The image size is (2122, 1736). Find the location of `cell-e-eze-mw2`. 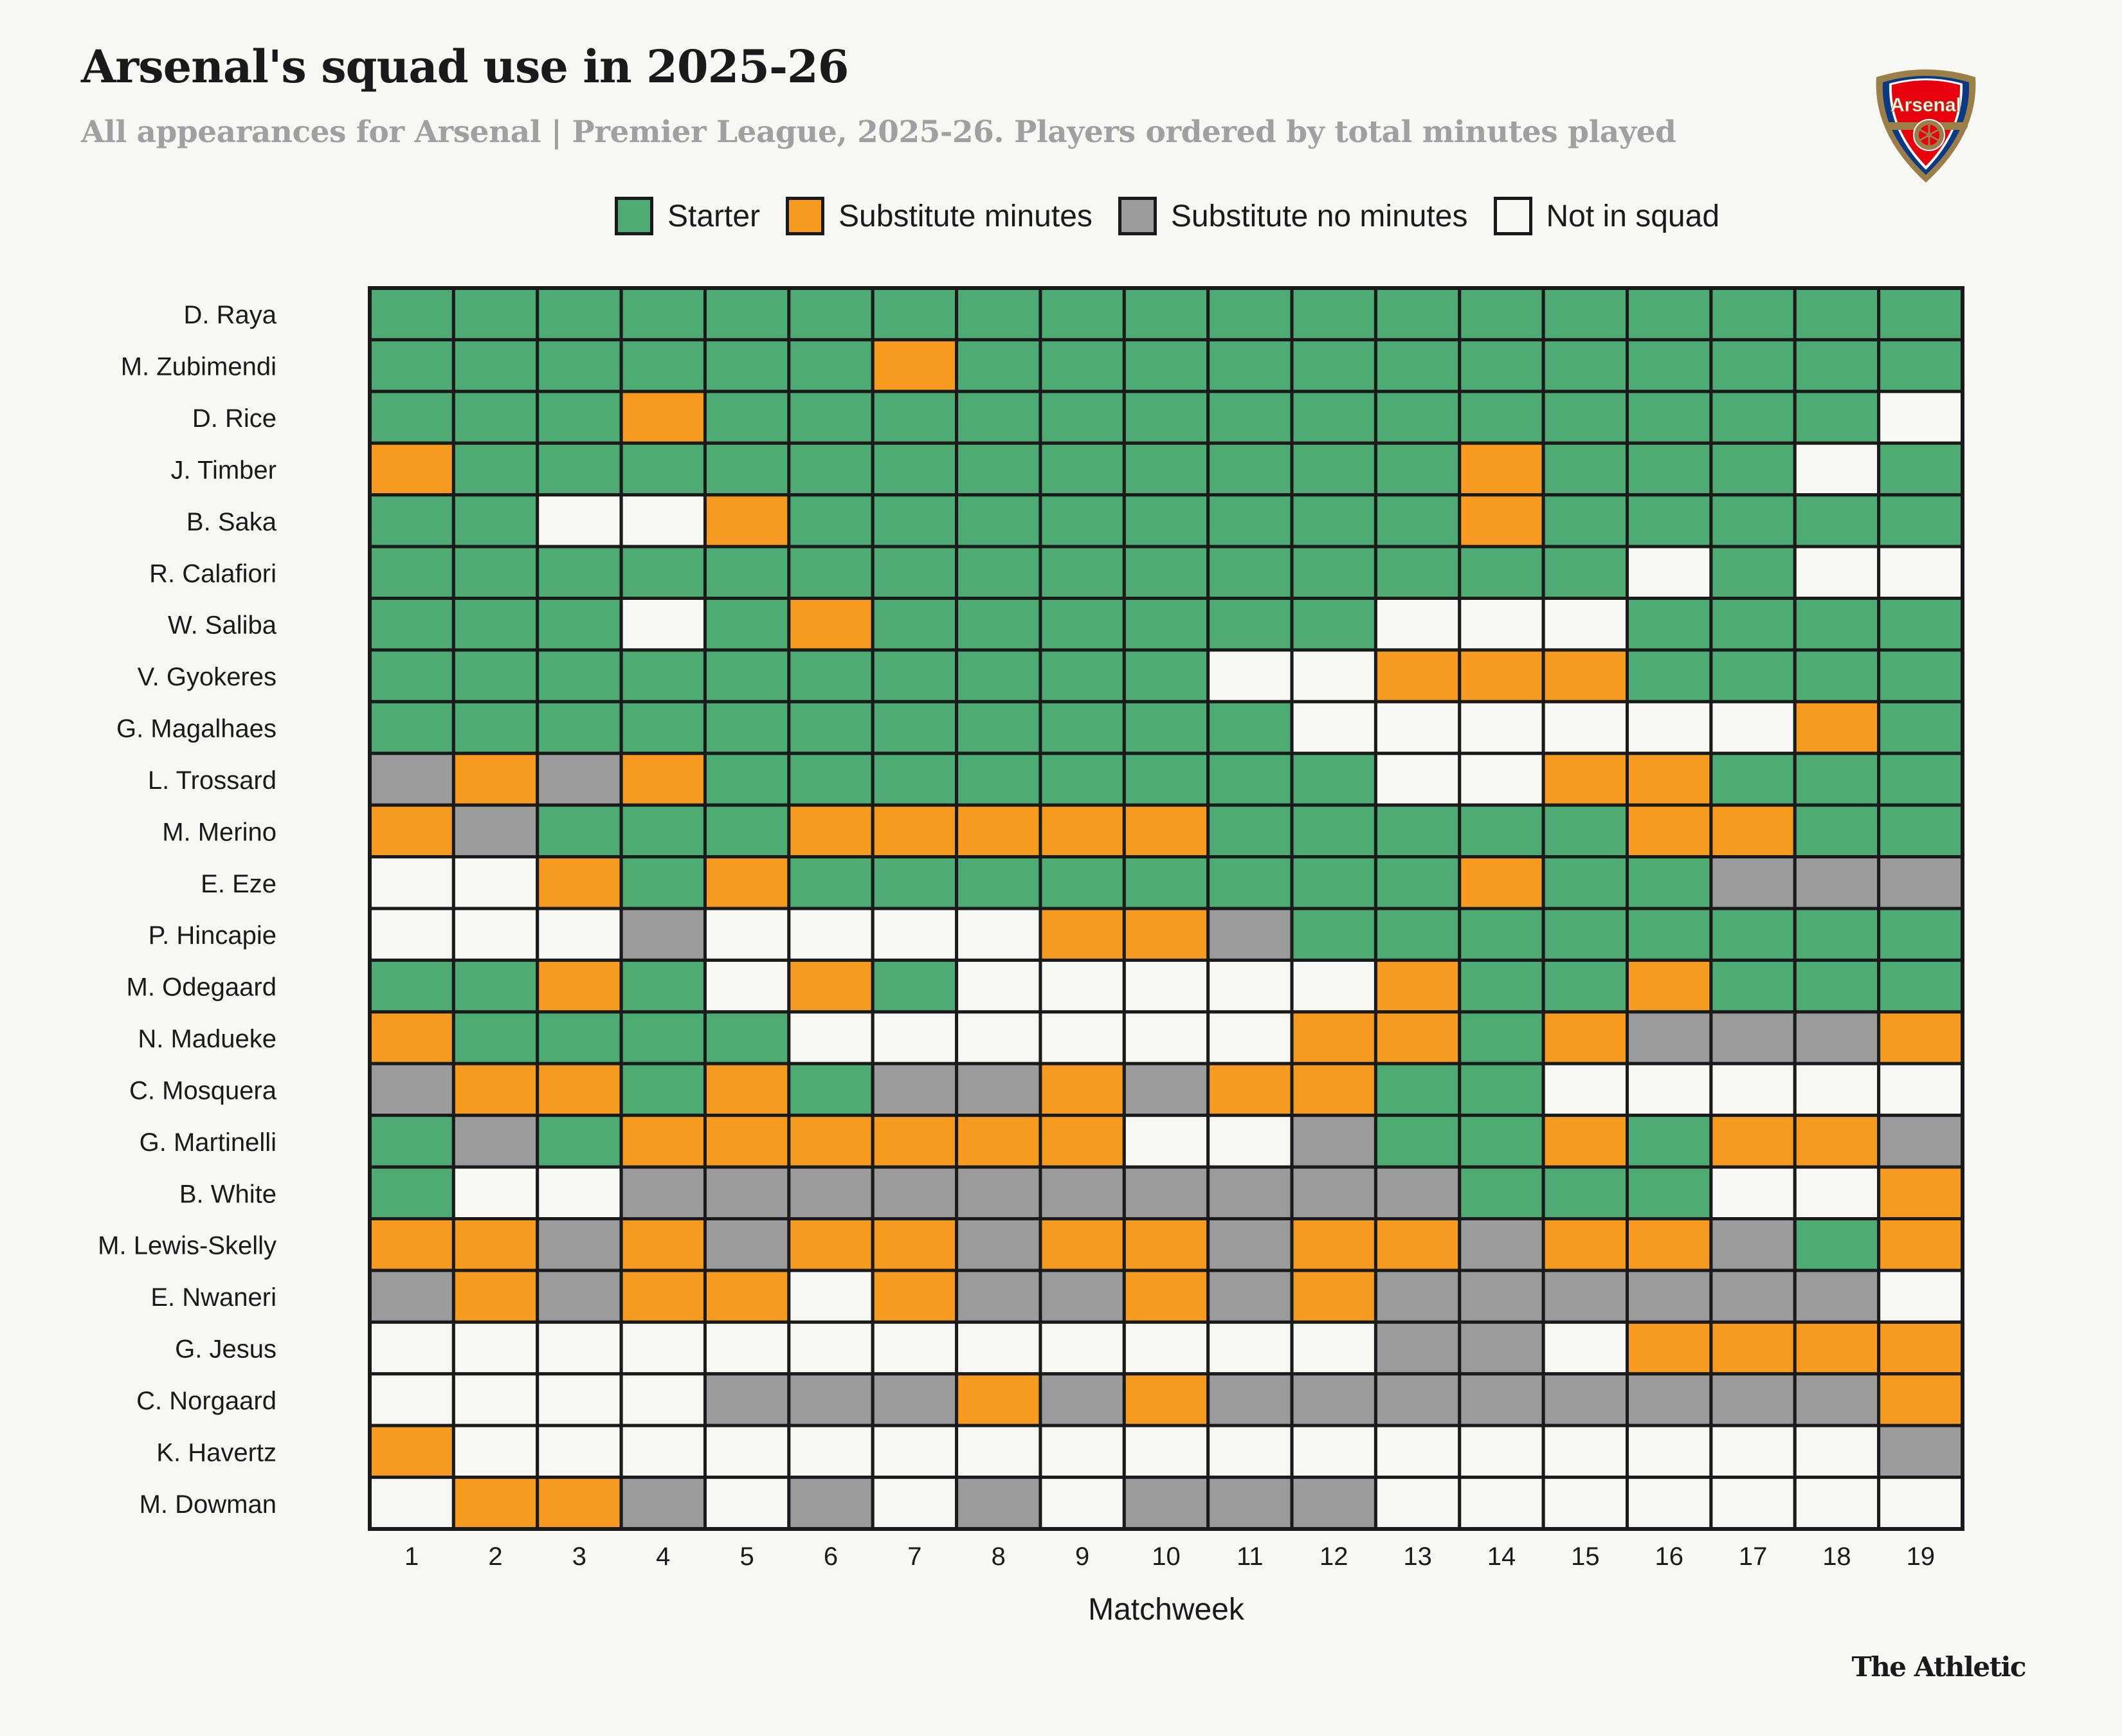

cell-e-eze-mw2 is located at coordinates (495, 882).